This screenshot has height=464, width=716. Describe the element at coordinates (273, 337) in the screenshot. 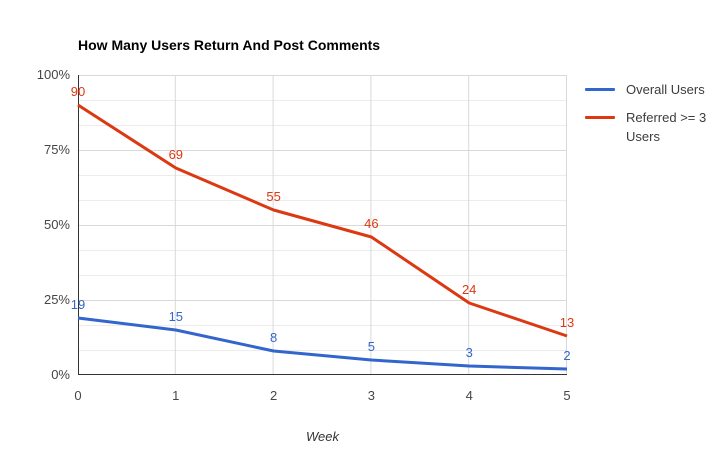

I see `data-label: 8` at that location.